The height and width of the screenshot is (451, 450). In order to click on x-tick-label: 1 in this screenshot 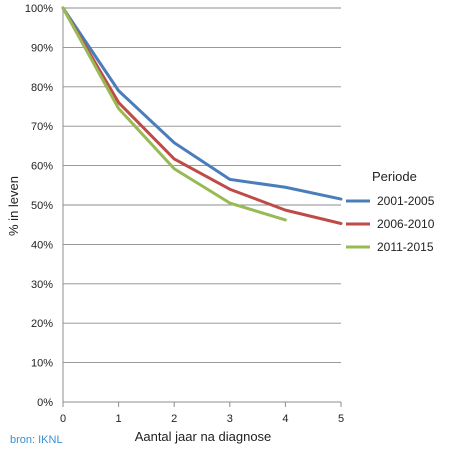, I will do `click(119, 419)`.